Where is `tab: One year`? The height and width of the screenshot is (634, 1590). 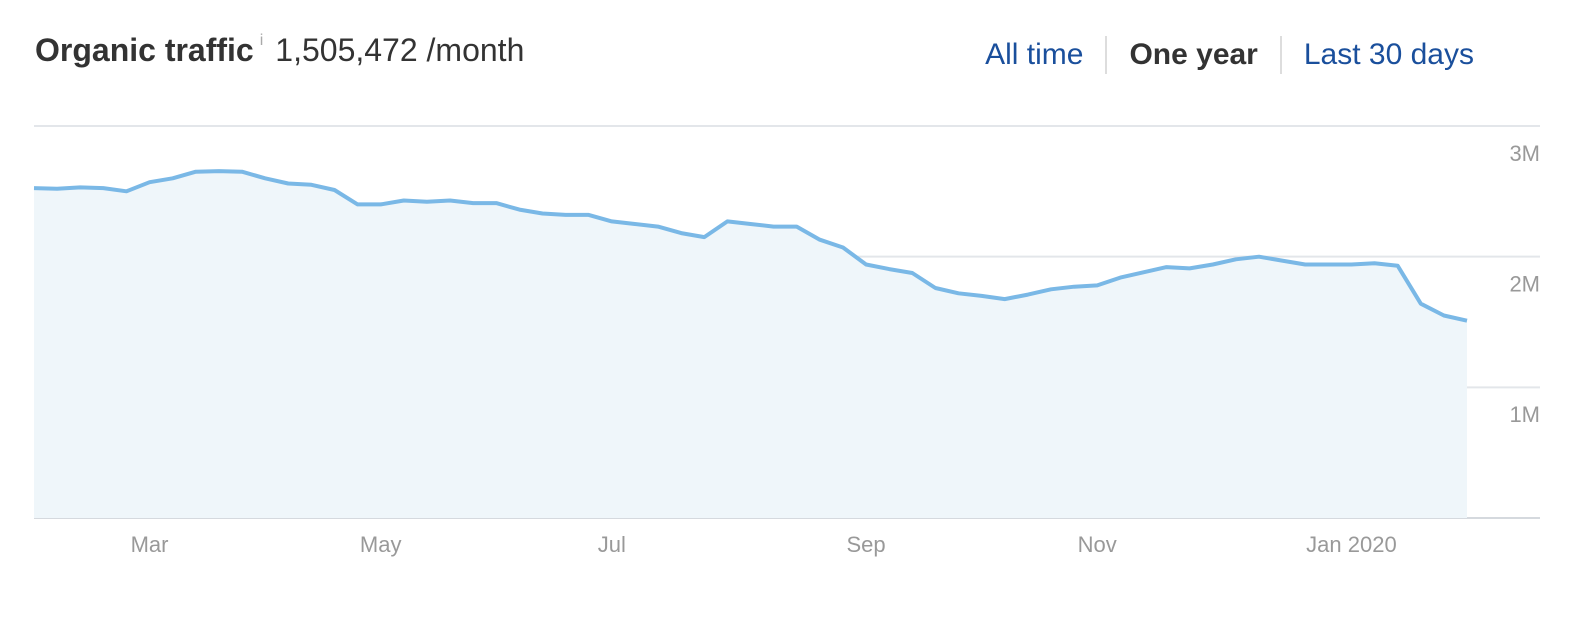
tab: One year is located at coordinates (1192, 55).